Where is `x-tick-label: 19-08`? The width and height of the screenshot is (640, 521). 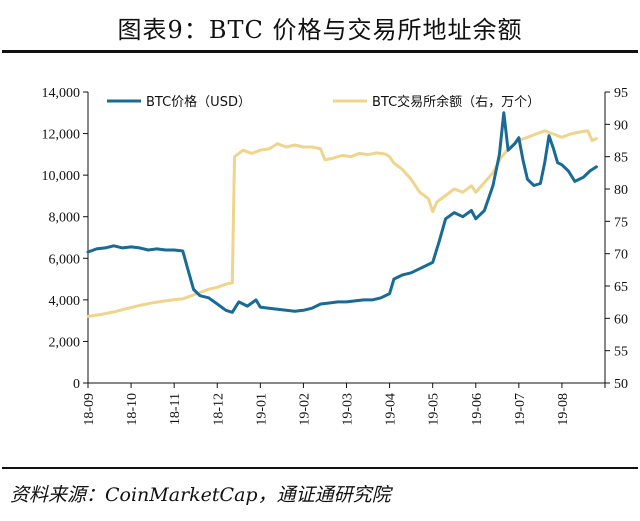 x-tick-label: 19-08 is located at coordinates (563, 409).